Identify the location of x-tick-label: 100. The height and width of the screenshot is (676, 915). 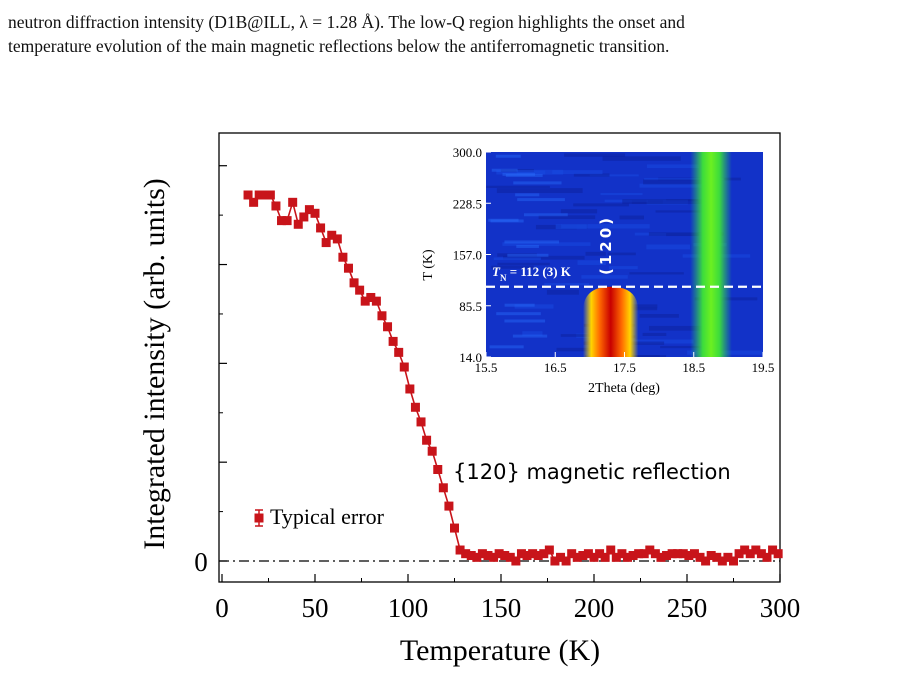
(408, 608).